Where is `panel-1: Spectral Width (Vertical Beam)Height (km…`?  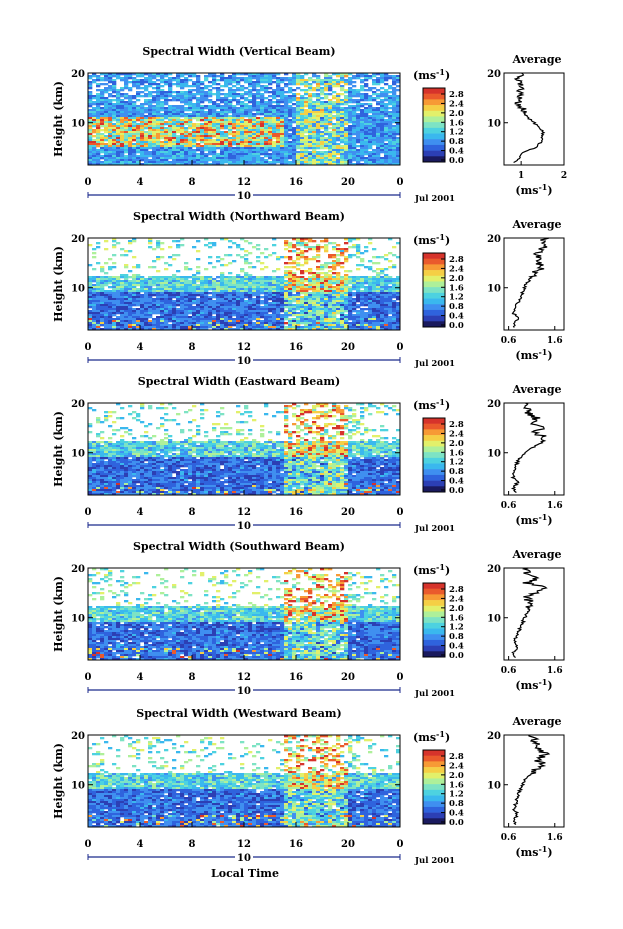
panel-1: Spectral Width (Vertical Beam)Height (km… is located at coordinates (309, 124).